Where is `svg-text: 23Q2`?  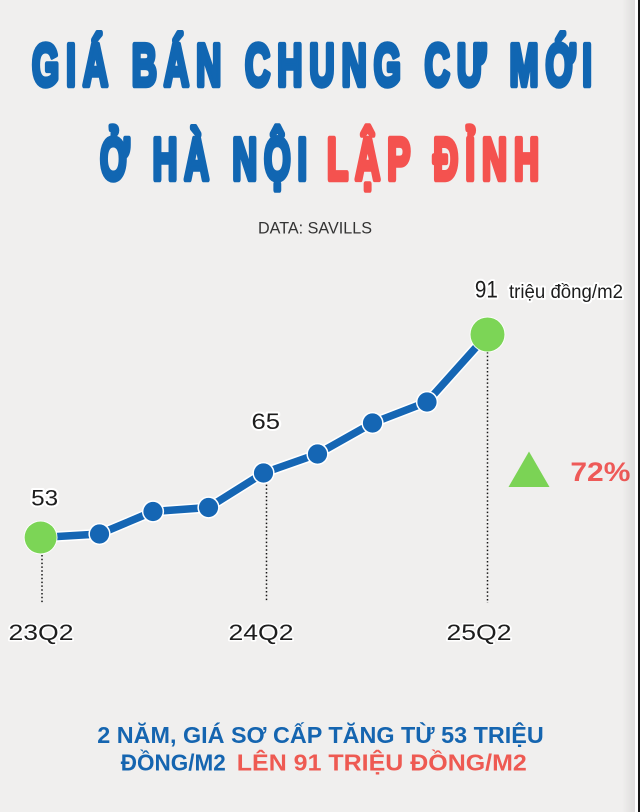 svg-text: 23Q2 is located at coordinates (41, 632).